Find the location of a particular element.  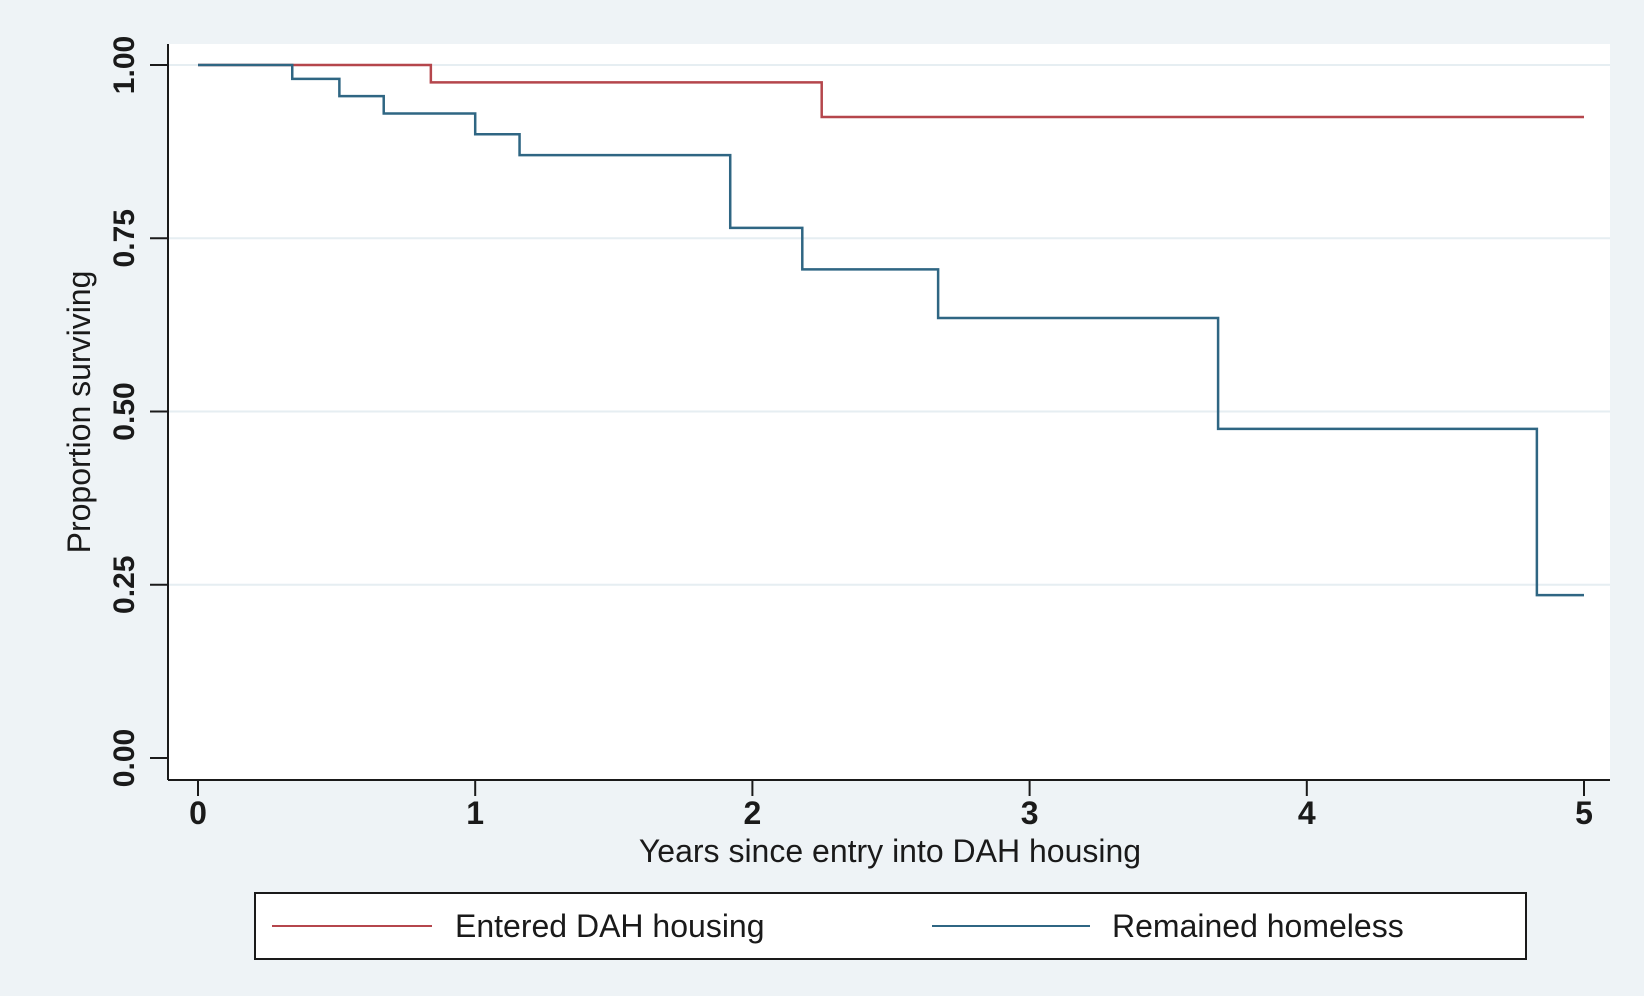

legend-box is located at coordinates (890, 926).